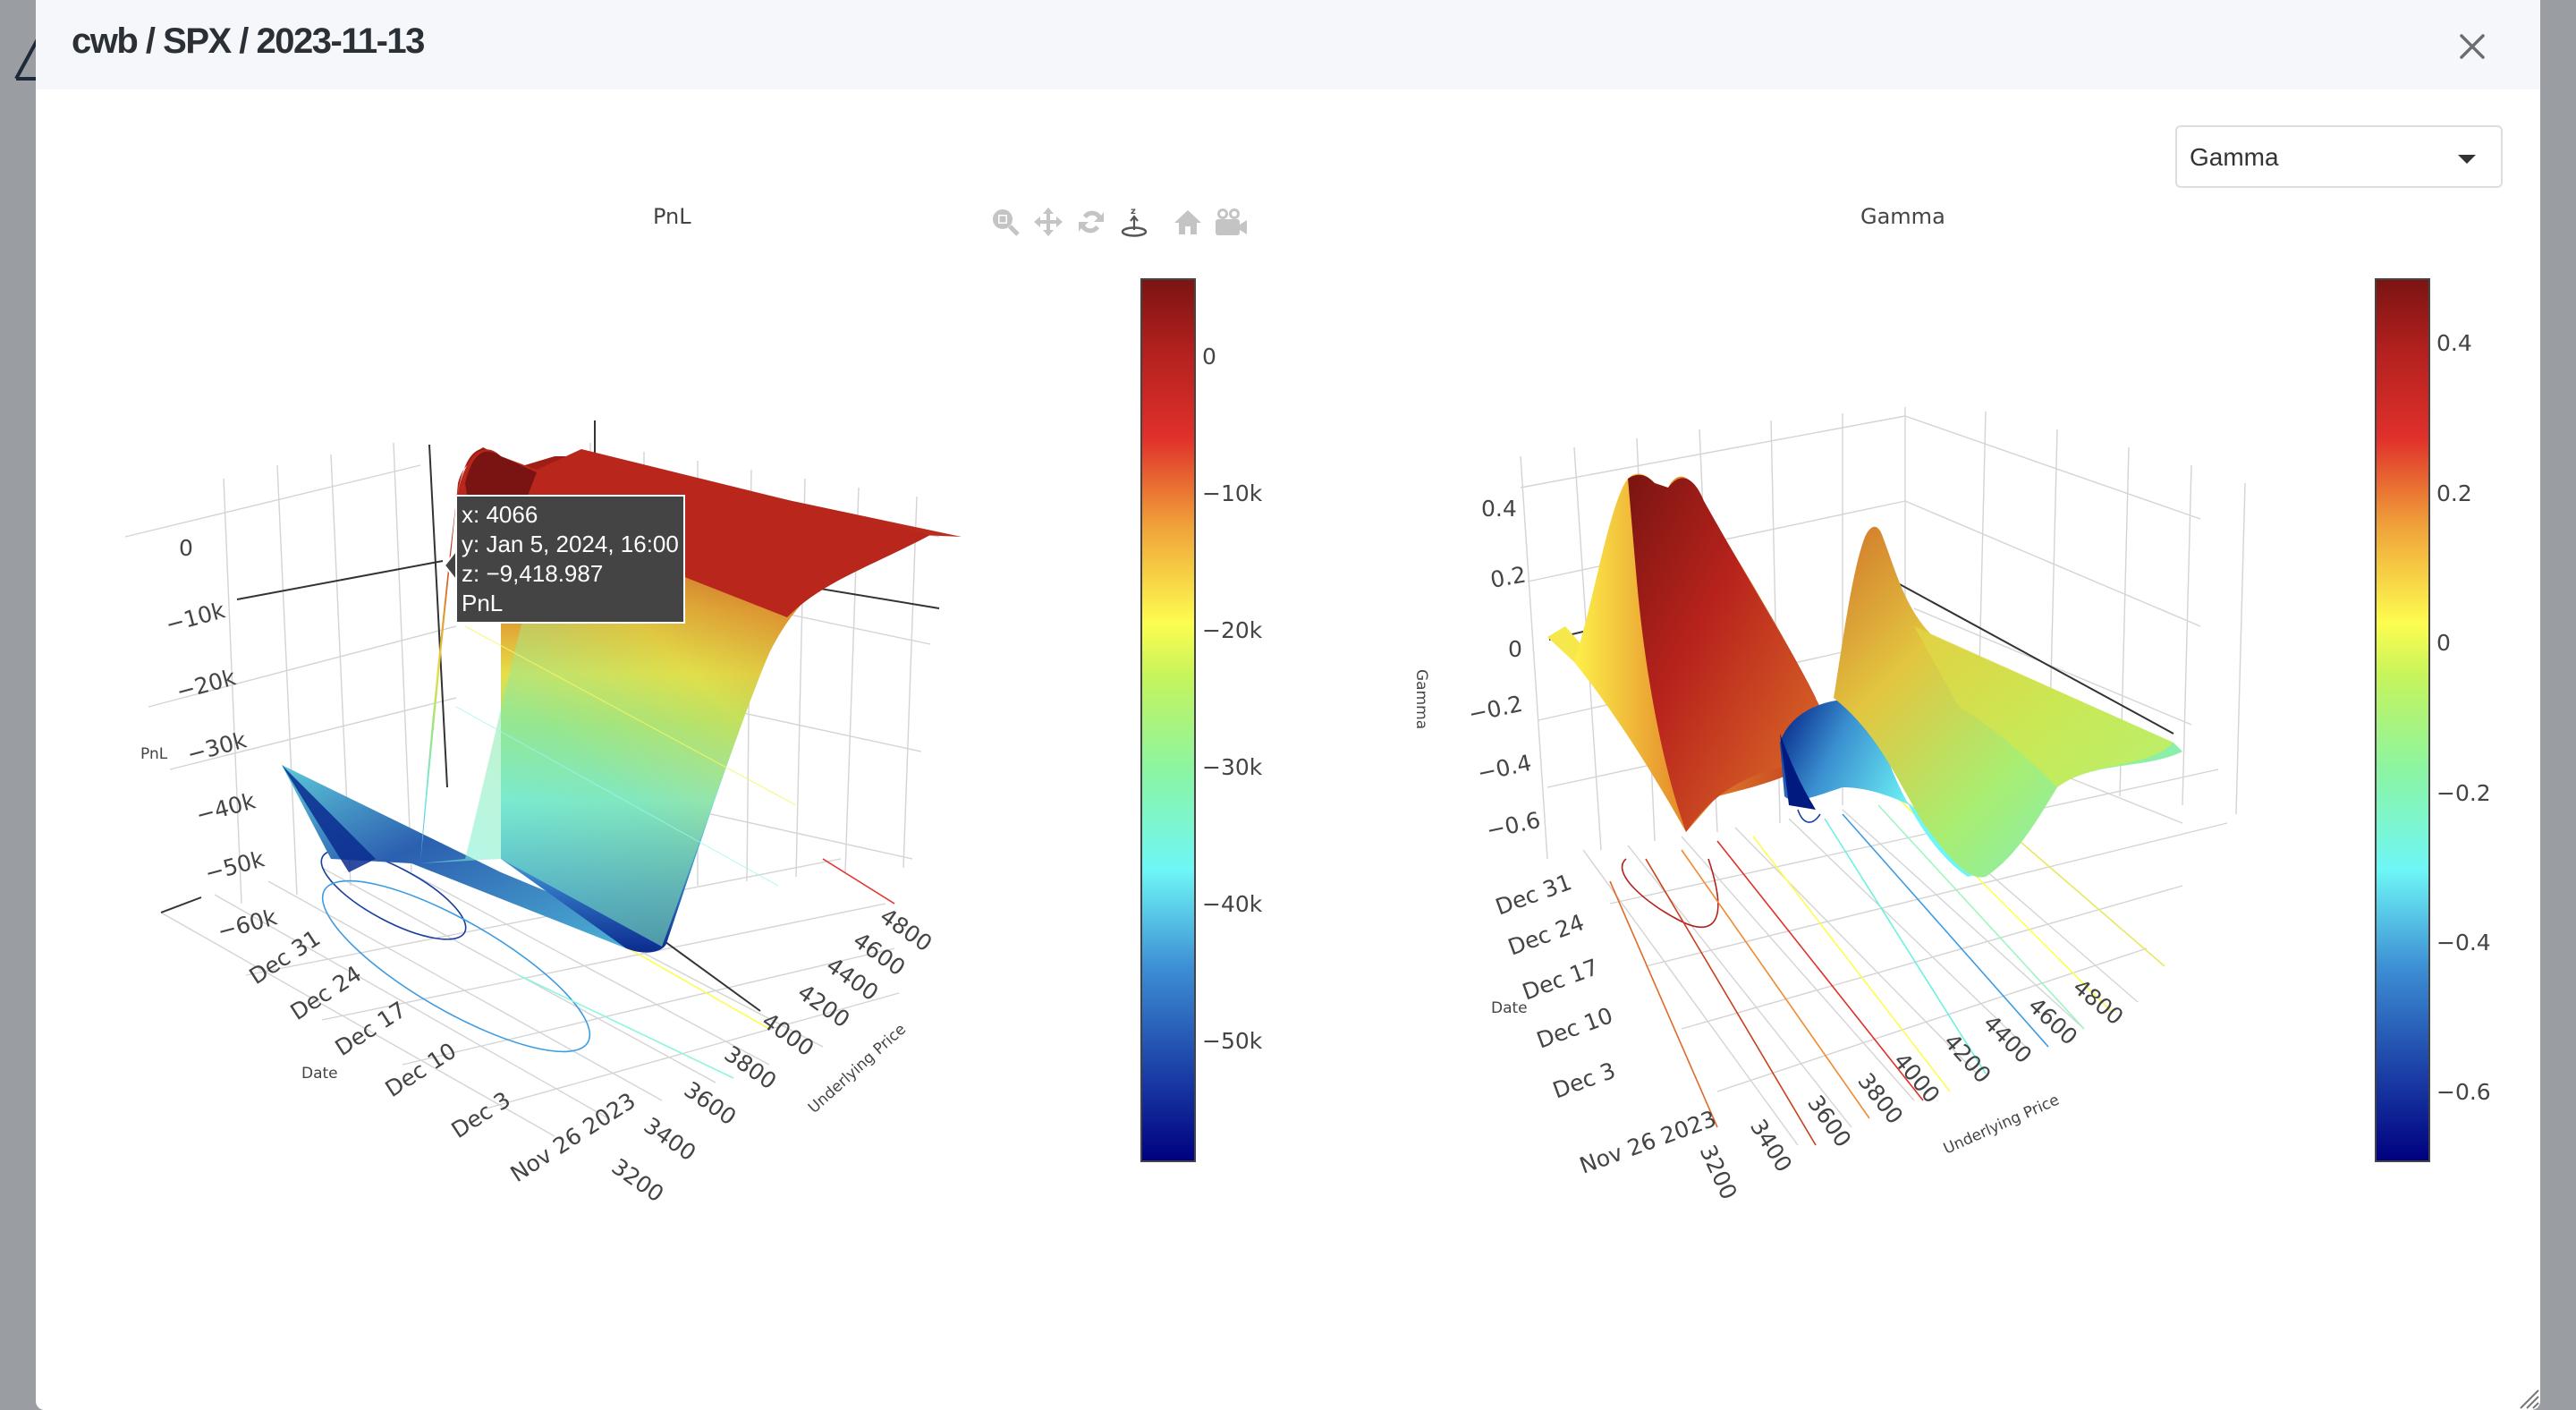  Describe the element at coordinates (325, 993) in the screenshot. I see `pnl-y-tick: Dec 24` at that location.